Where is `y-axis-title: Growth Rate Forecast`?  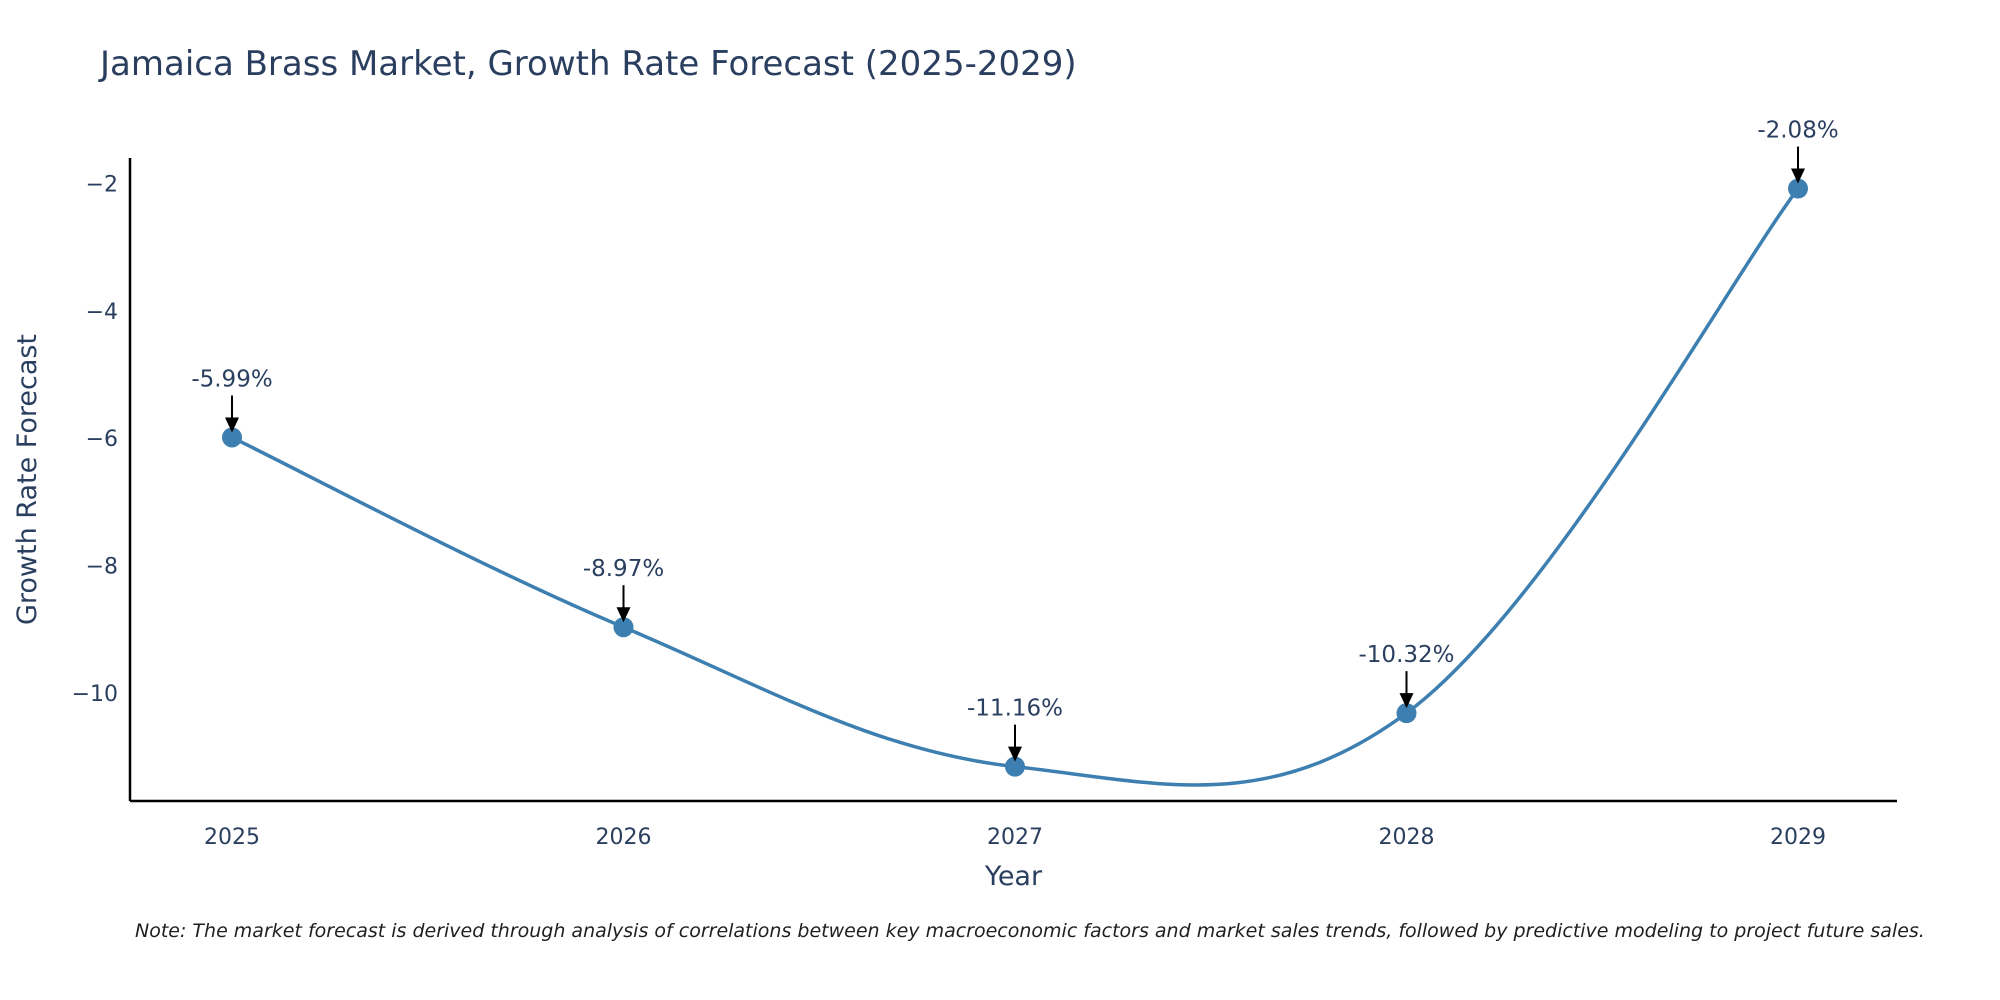 y-axis-title: Growth Rate Forecast is located at coordinates (27, 479).